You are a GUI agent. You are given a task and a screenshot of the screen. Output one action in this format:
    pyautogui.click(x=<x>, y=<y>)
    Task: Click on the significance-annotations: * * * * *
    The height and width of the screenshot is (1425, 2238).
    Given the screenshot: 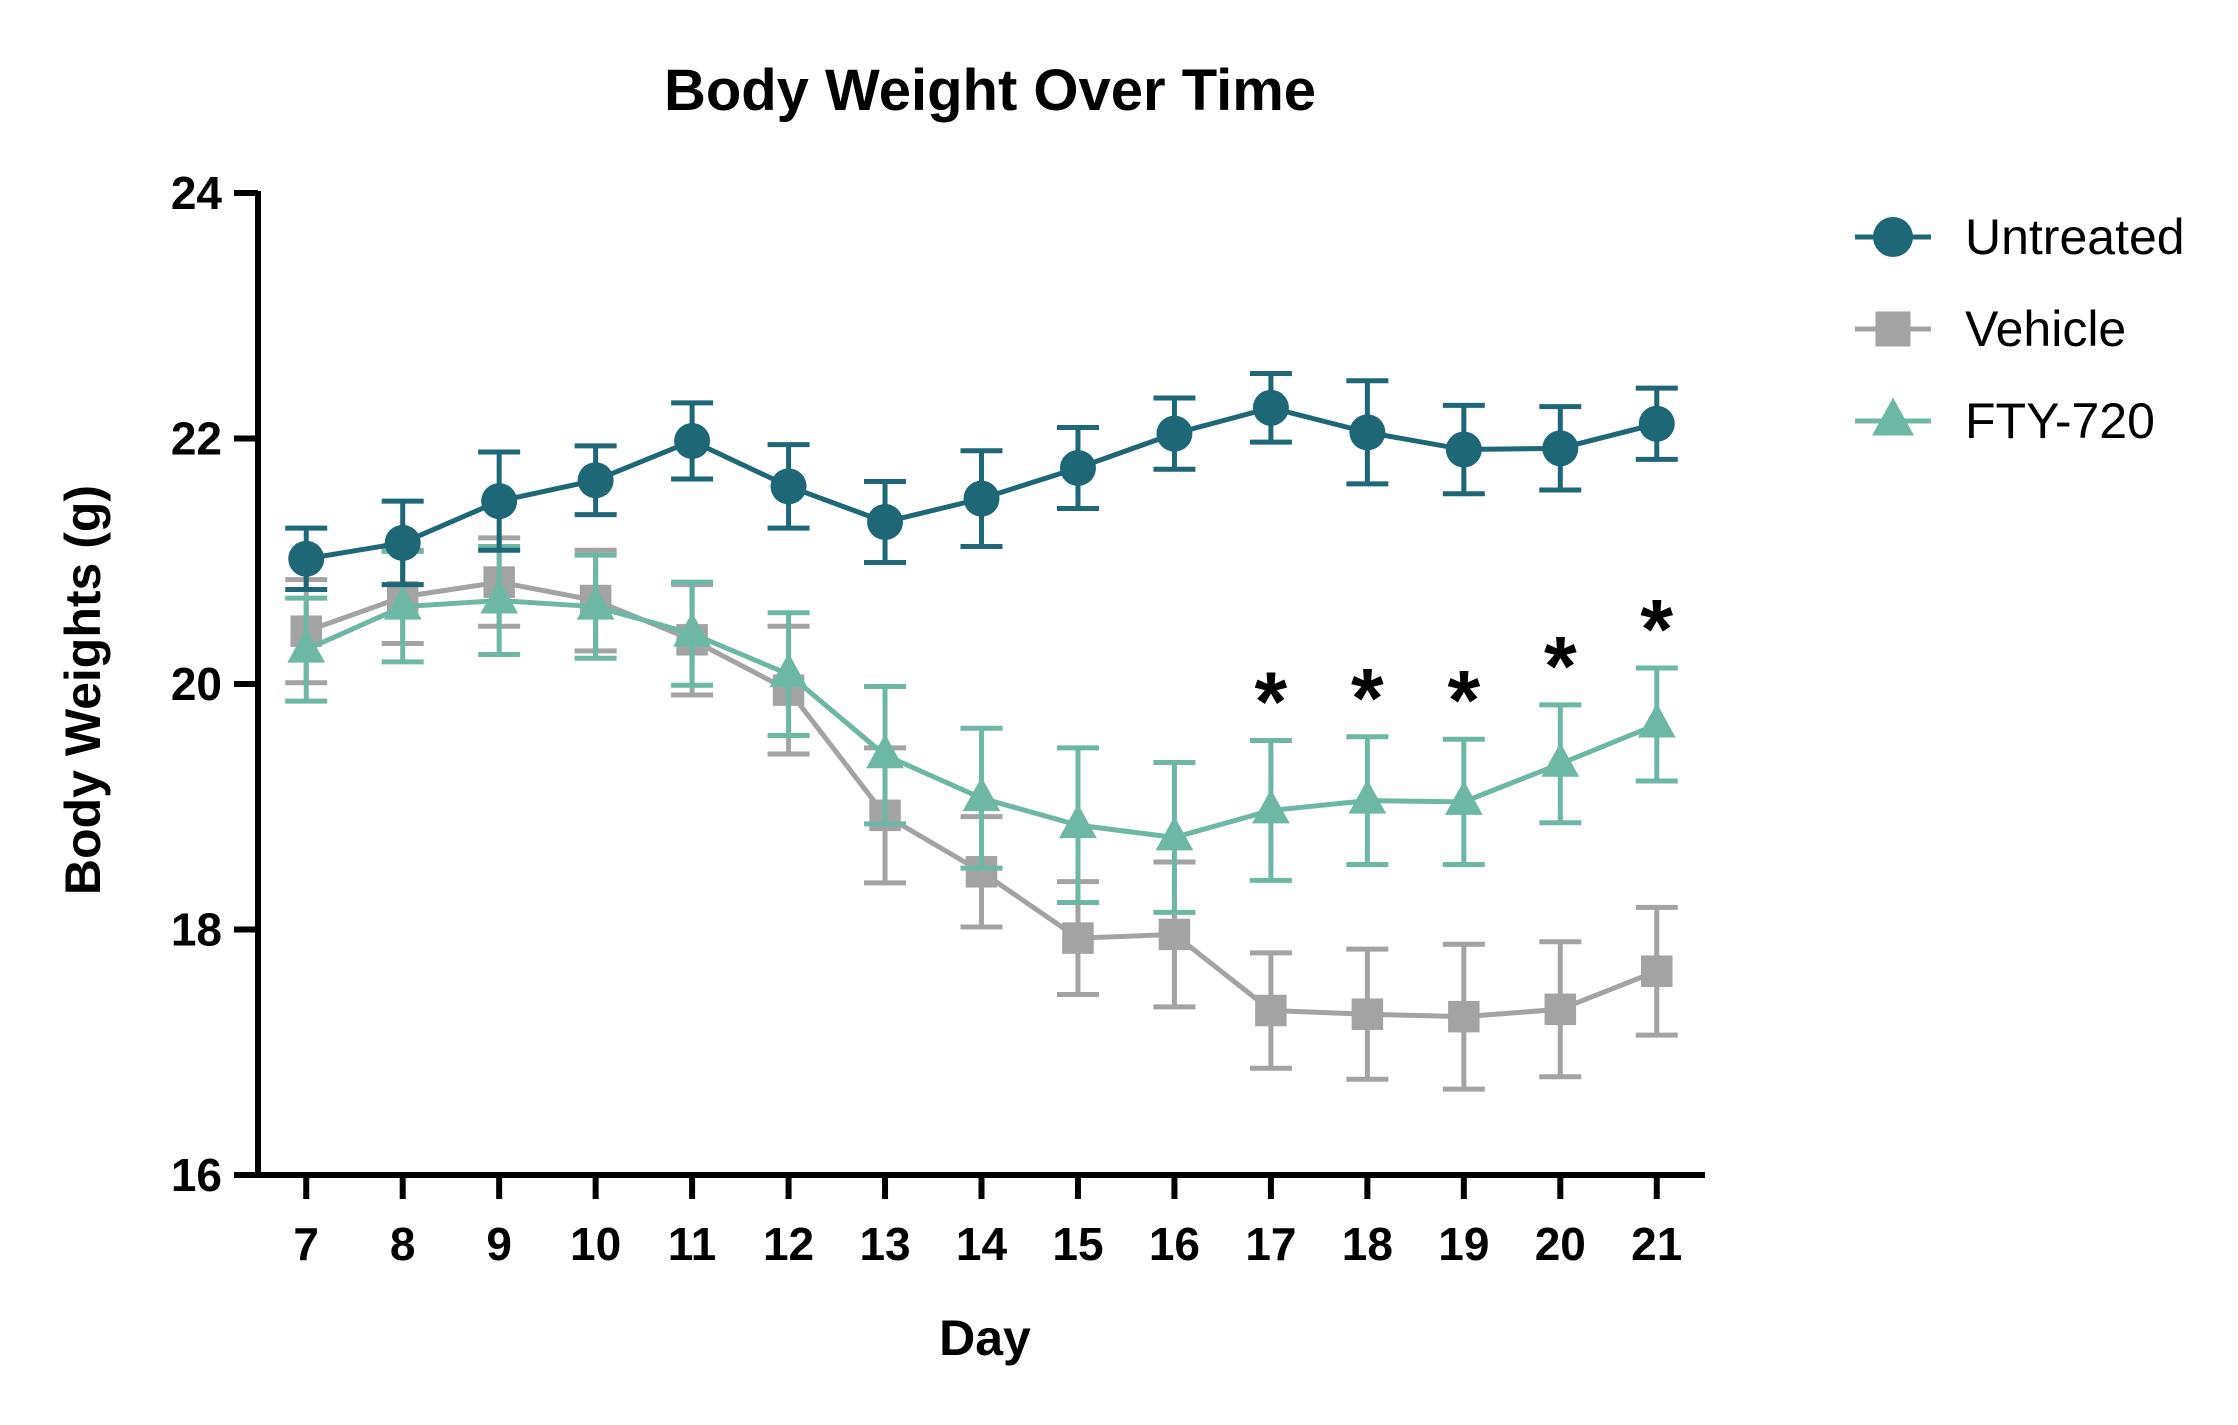 What is the action you would take?
    pyautogui.click(x=1464, y=665)
    